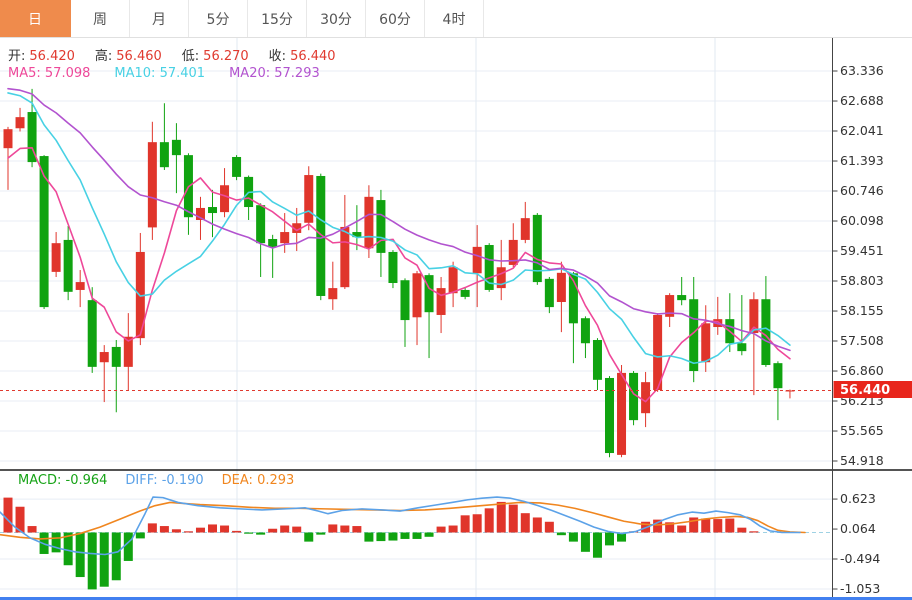 The image size is (912, 600). What do you see at coordinates (218, 18) in the screenshot?
I see `tab-timeframe-3: 5分` at bounding box center [218, 18].